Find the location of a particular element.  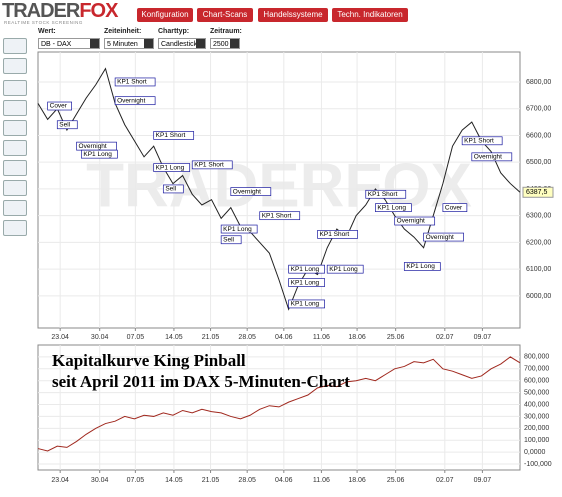

y-tick-label: 6800,00 is located at coordinates (538, 82).